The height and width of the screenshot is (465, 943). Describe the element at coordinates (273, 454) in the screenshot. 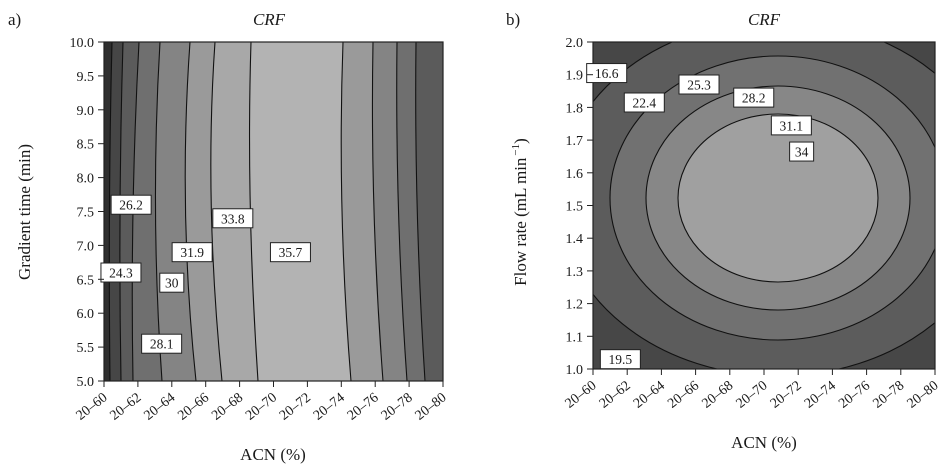

I see `x-axis-label-a: ACN (%)` at that location.